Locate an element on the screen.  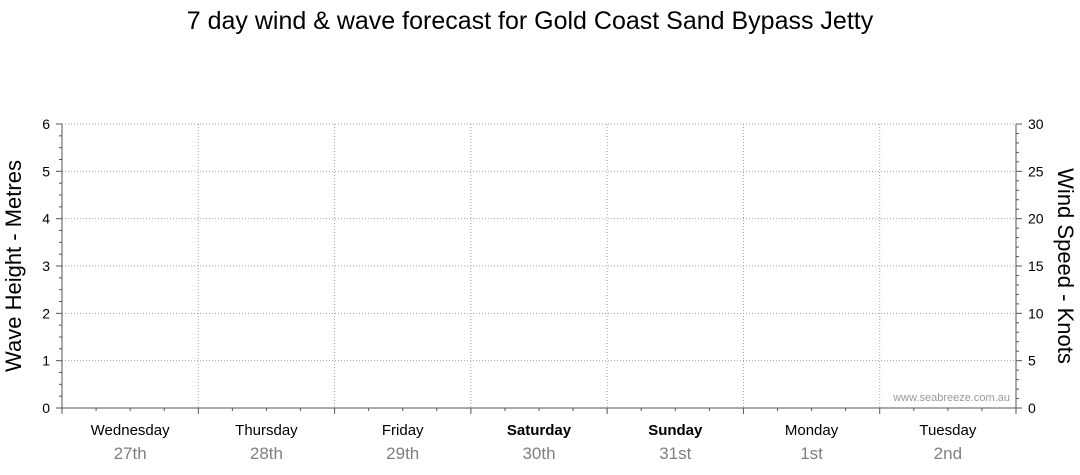
left-tick-label: 4 is located at coordinates (46, 219).